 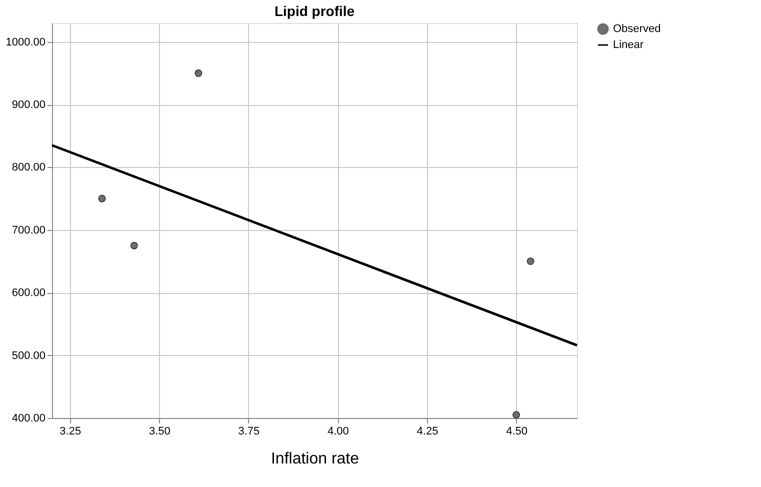 I want to click on x-tick-label: 4.25, so click(x=427, y=432).